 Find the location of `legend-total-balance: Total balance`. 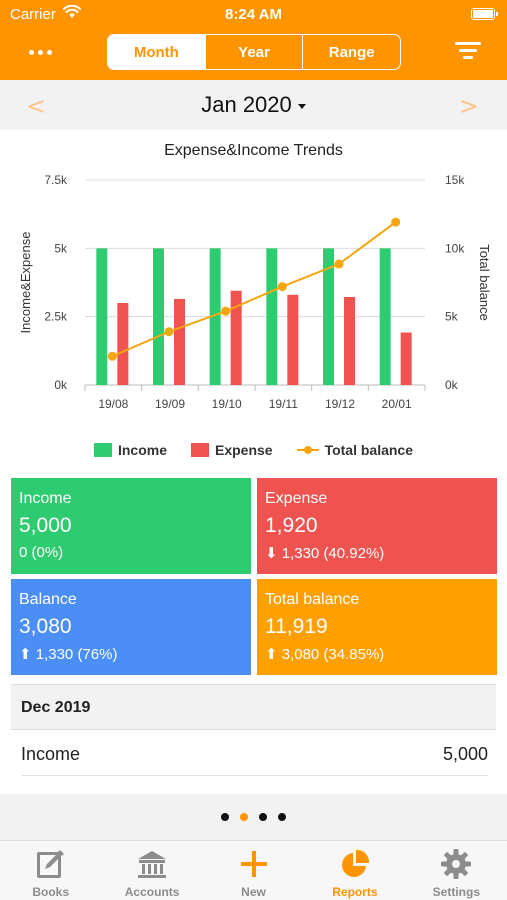

legend-total-balance: Total balance is located at coordinates (355, 450).